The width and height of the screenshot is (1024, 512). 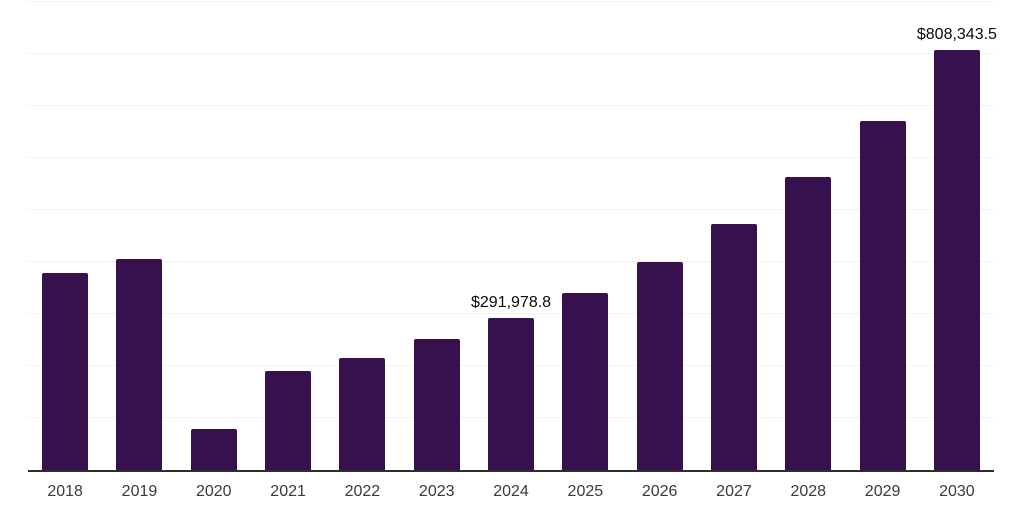 I want to click on bar-slot-2019, so click(x=139, y=236).